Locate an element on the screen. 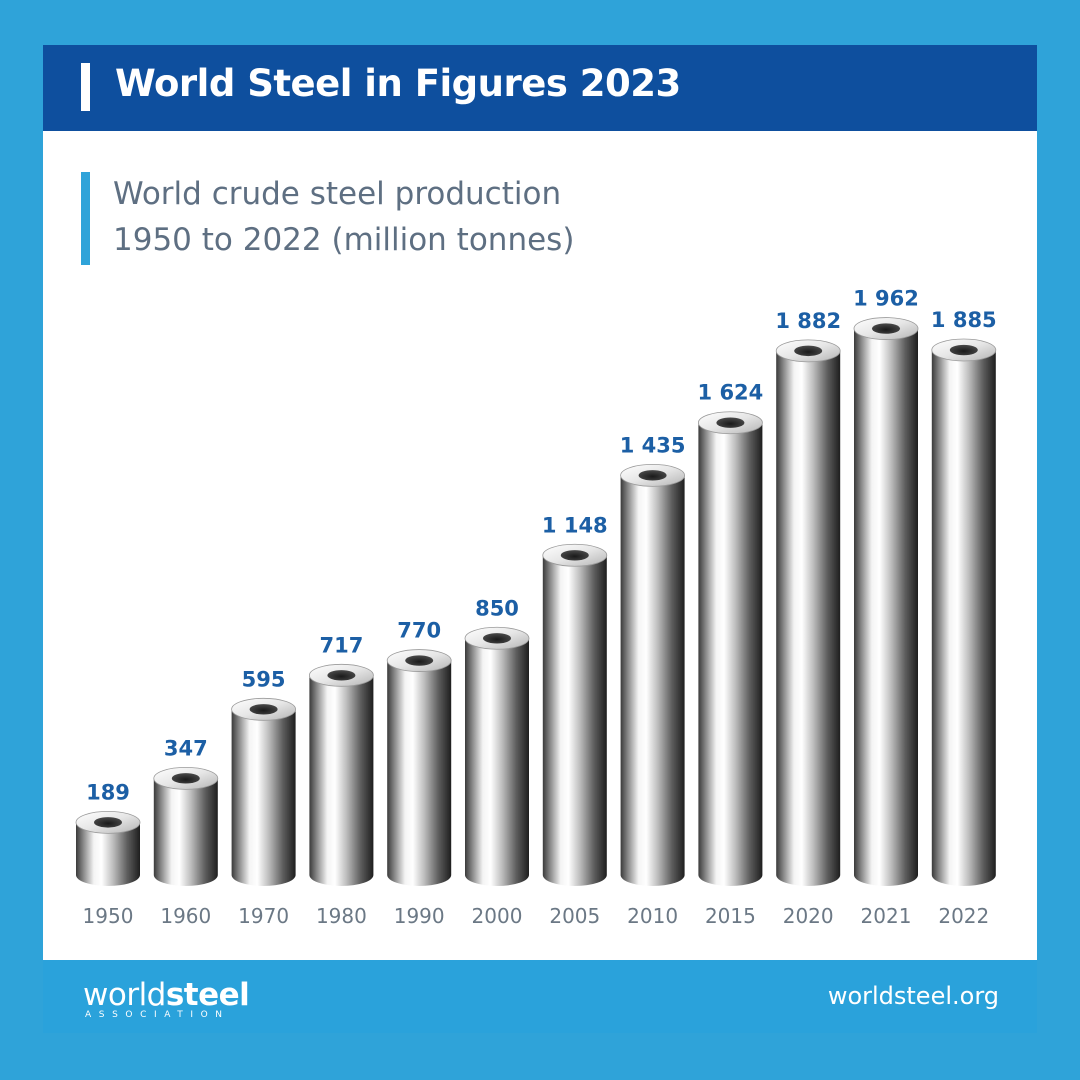  bar-2000 is located at coordinates (497, 756).